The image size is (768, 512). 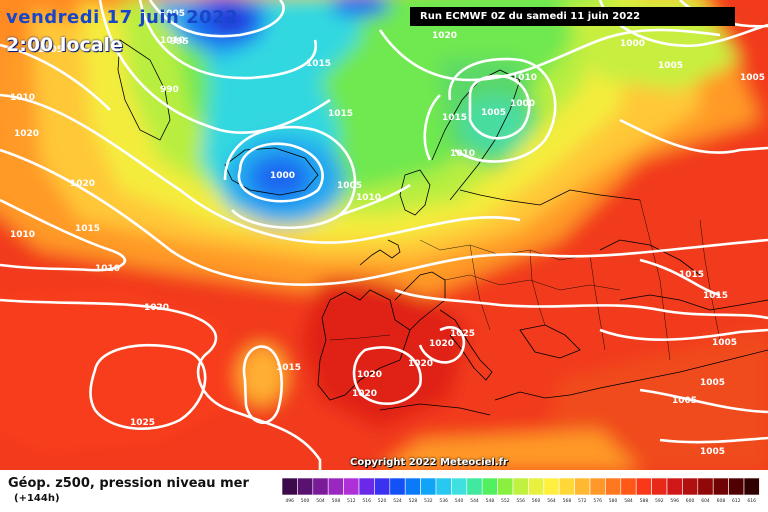 What do you see at coordinates (443, 501) in the screenshot?
I see `colorbar-tick-label: 536` at bounding box center [443, 501].